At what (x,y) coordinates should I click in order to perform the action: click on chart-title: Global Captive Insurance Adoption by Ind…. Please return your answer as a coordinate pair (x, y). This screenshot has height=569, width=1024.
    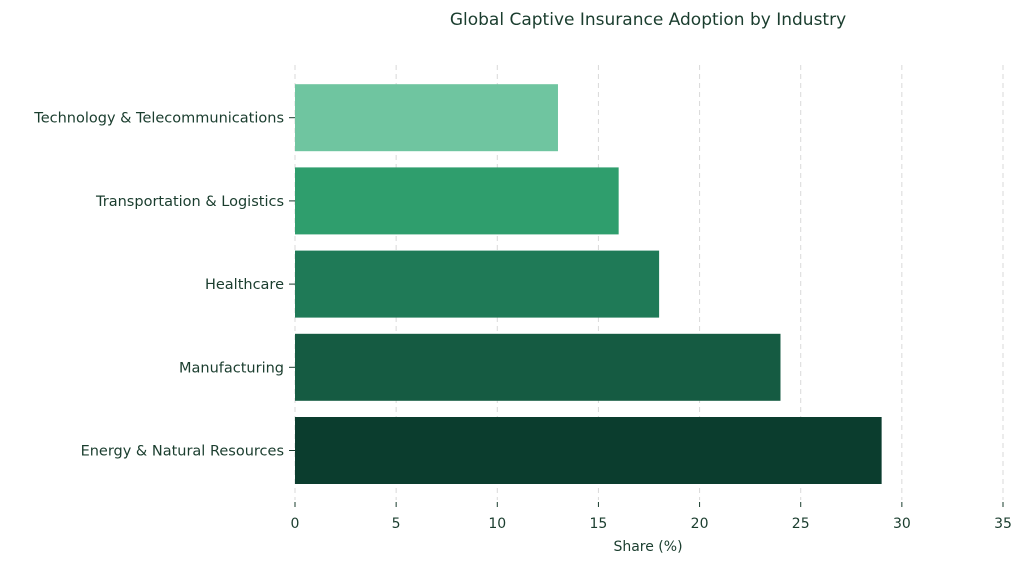
    Looking at the image, I should click on (648, 20).